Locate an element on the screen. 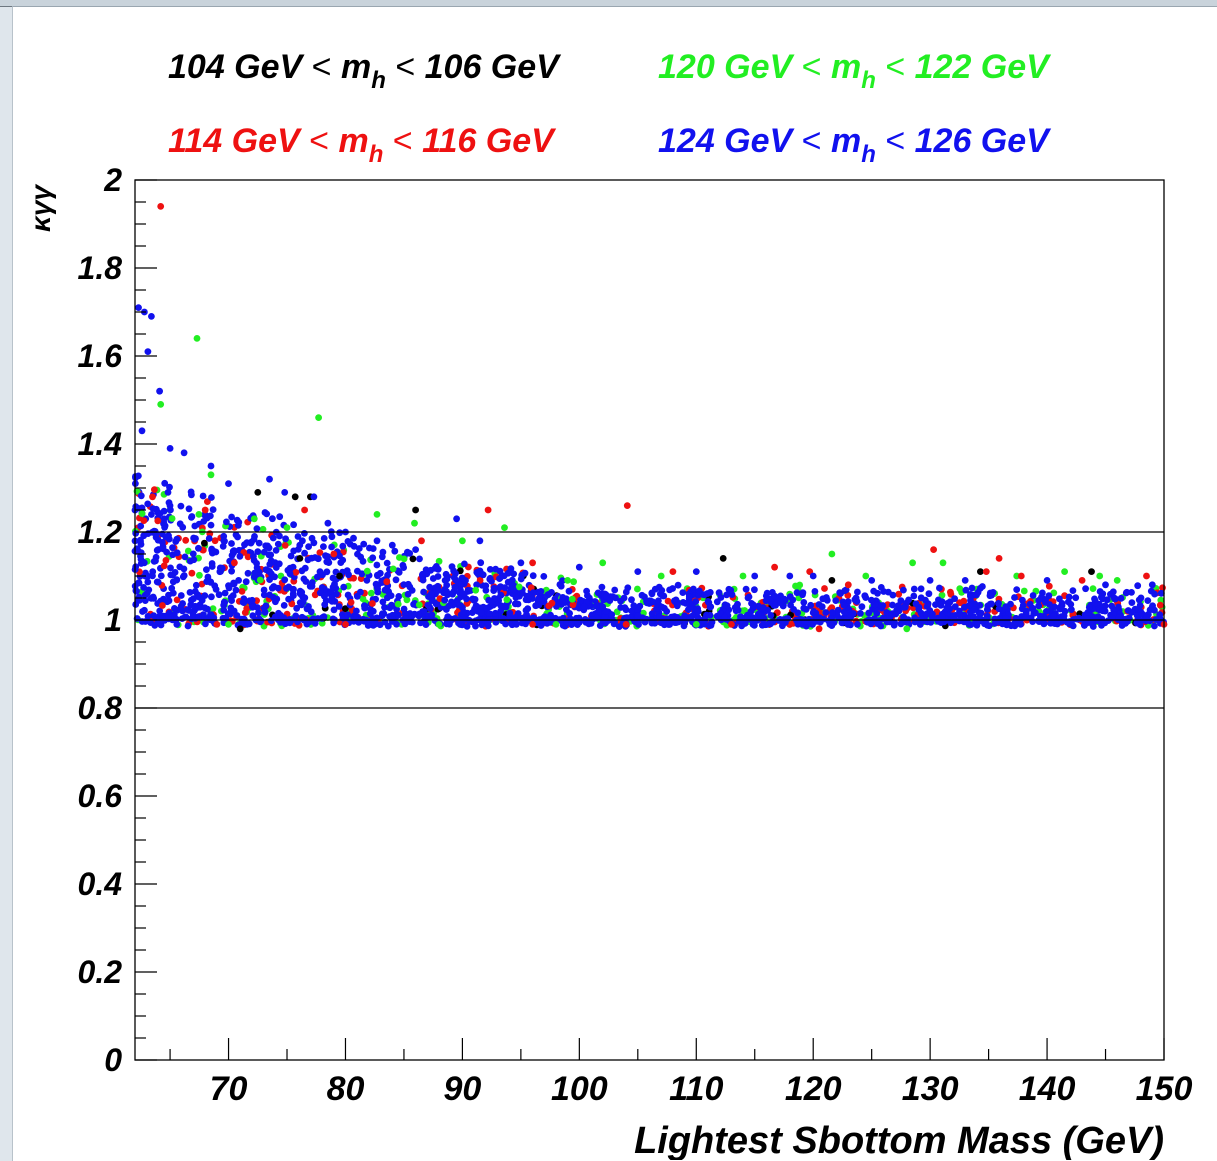  y-tick-label: 0 is located at coordinates (113, 1060).